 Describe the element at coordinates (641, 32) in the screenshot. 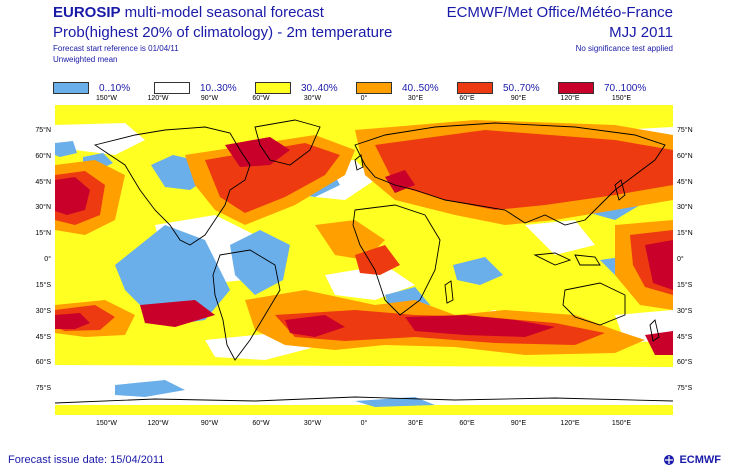

I see `forecast-period: MJJ 2011` at that location.